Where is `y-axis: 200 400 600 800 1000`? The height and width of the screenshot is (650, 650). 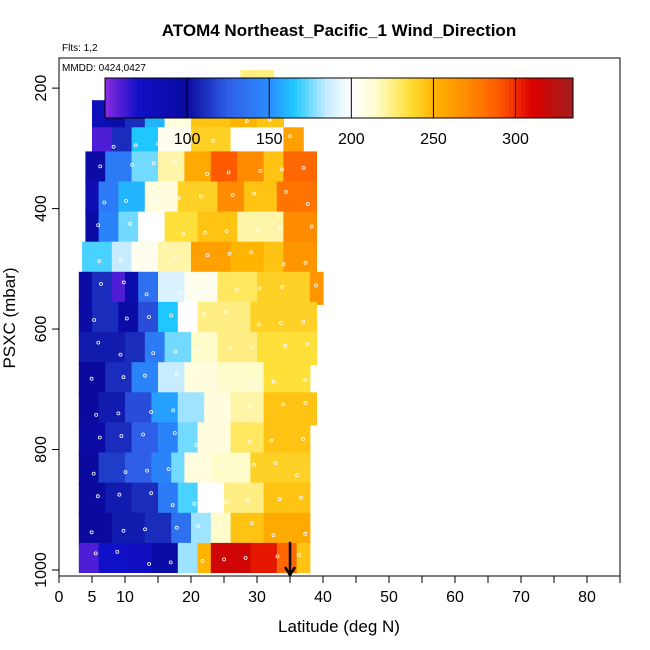
y-axis: 200 400 600 800 1000 is located at coordinates (46, 331).